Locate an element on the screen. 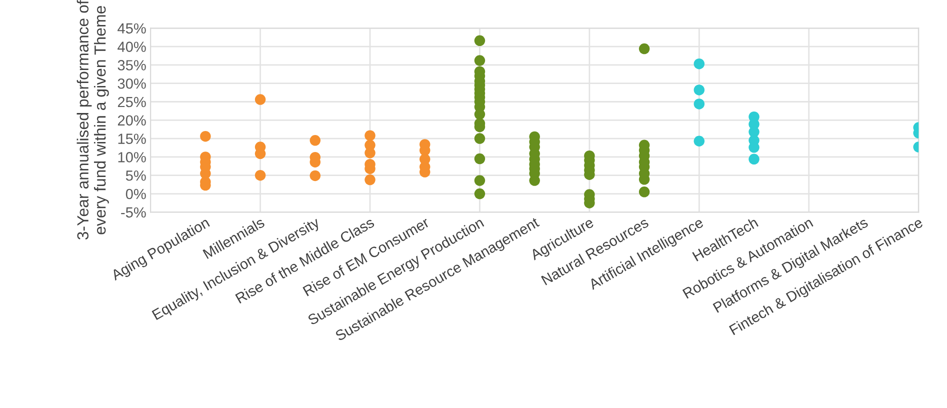 This screenshot has width=947, height=408. y-tick-label: 40% is located at coordinates (132, 47).